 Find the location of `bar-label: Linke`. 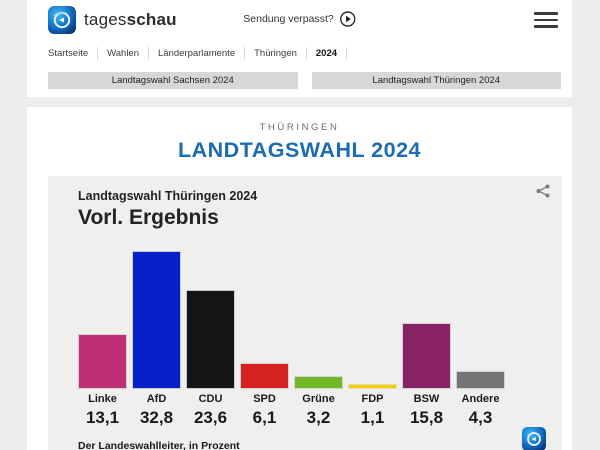

bar-label: Linke is located at coordinates (102, 399).